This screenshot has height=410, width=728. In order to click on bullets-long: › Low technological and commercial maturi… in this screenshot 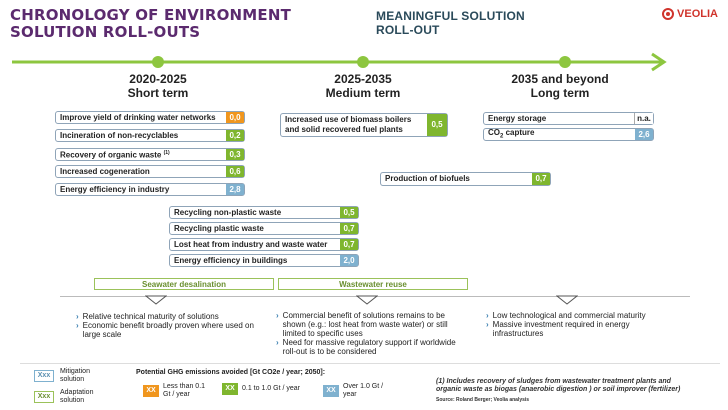, I will do `click(573, 324)`.